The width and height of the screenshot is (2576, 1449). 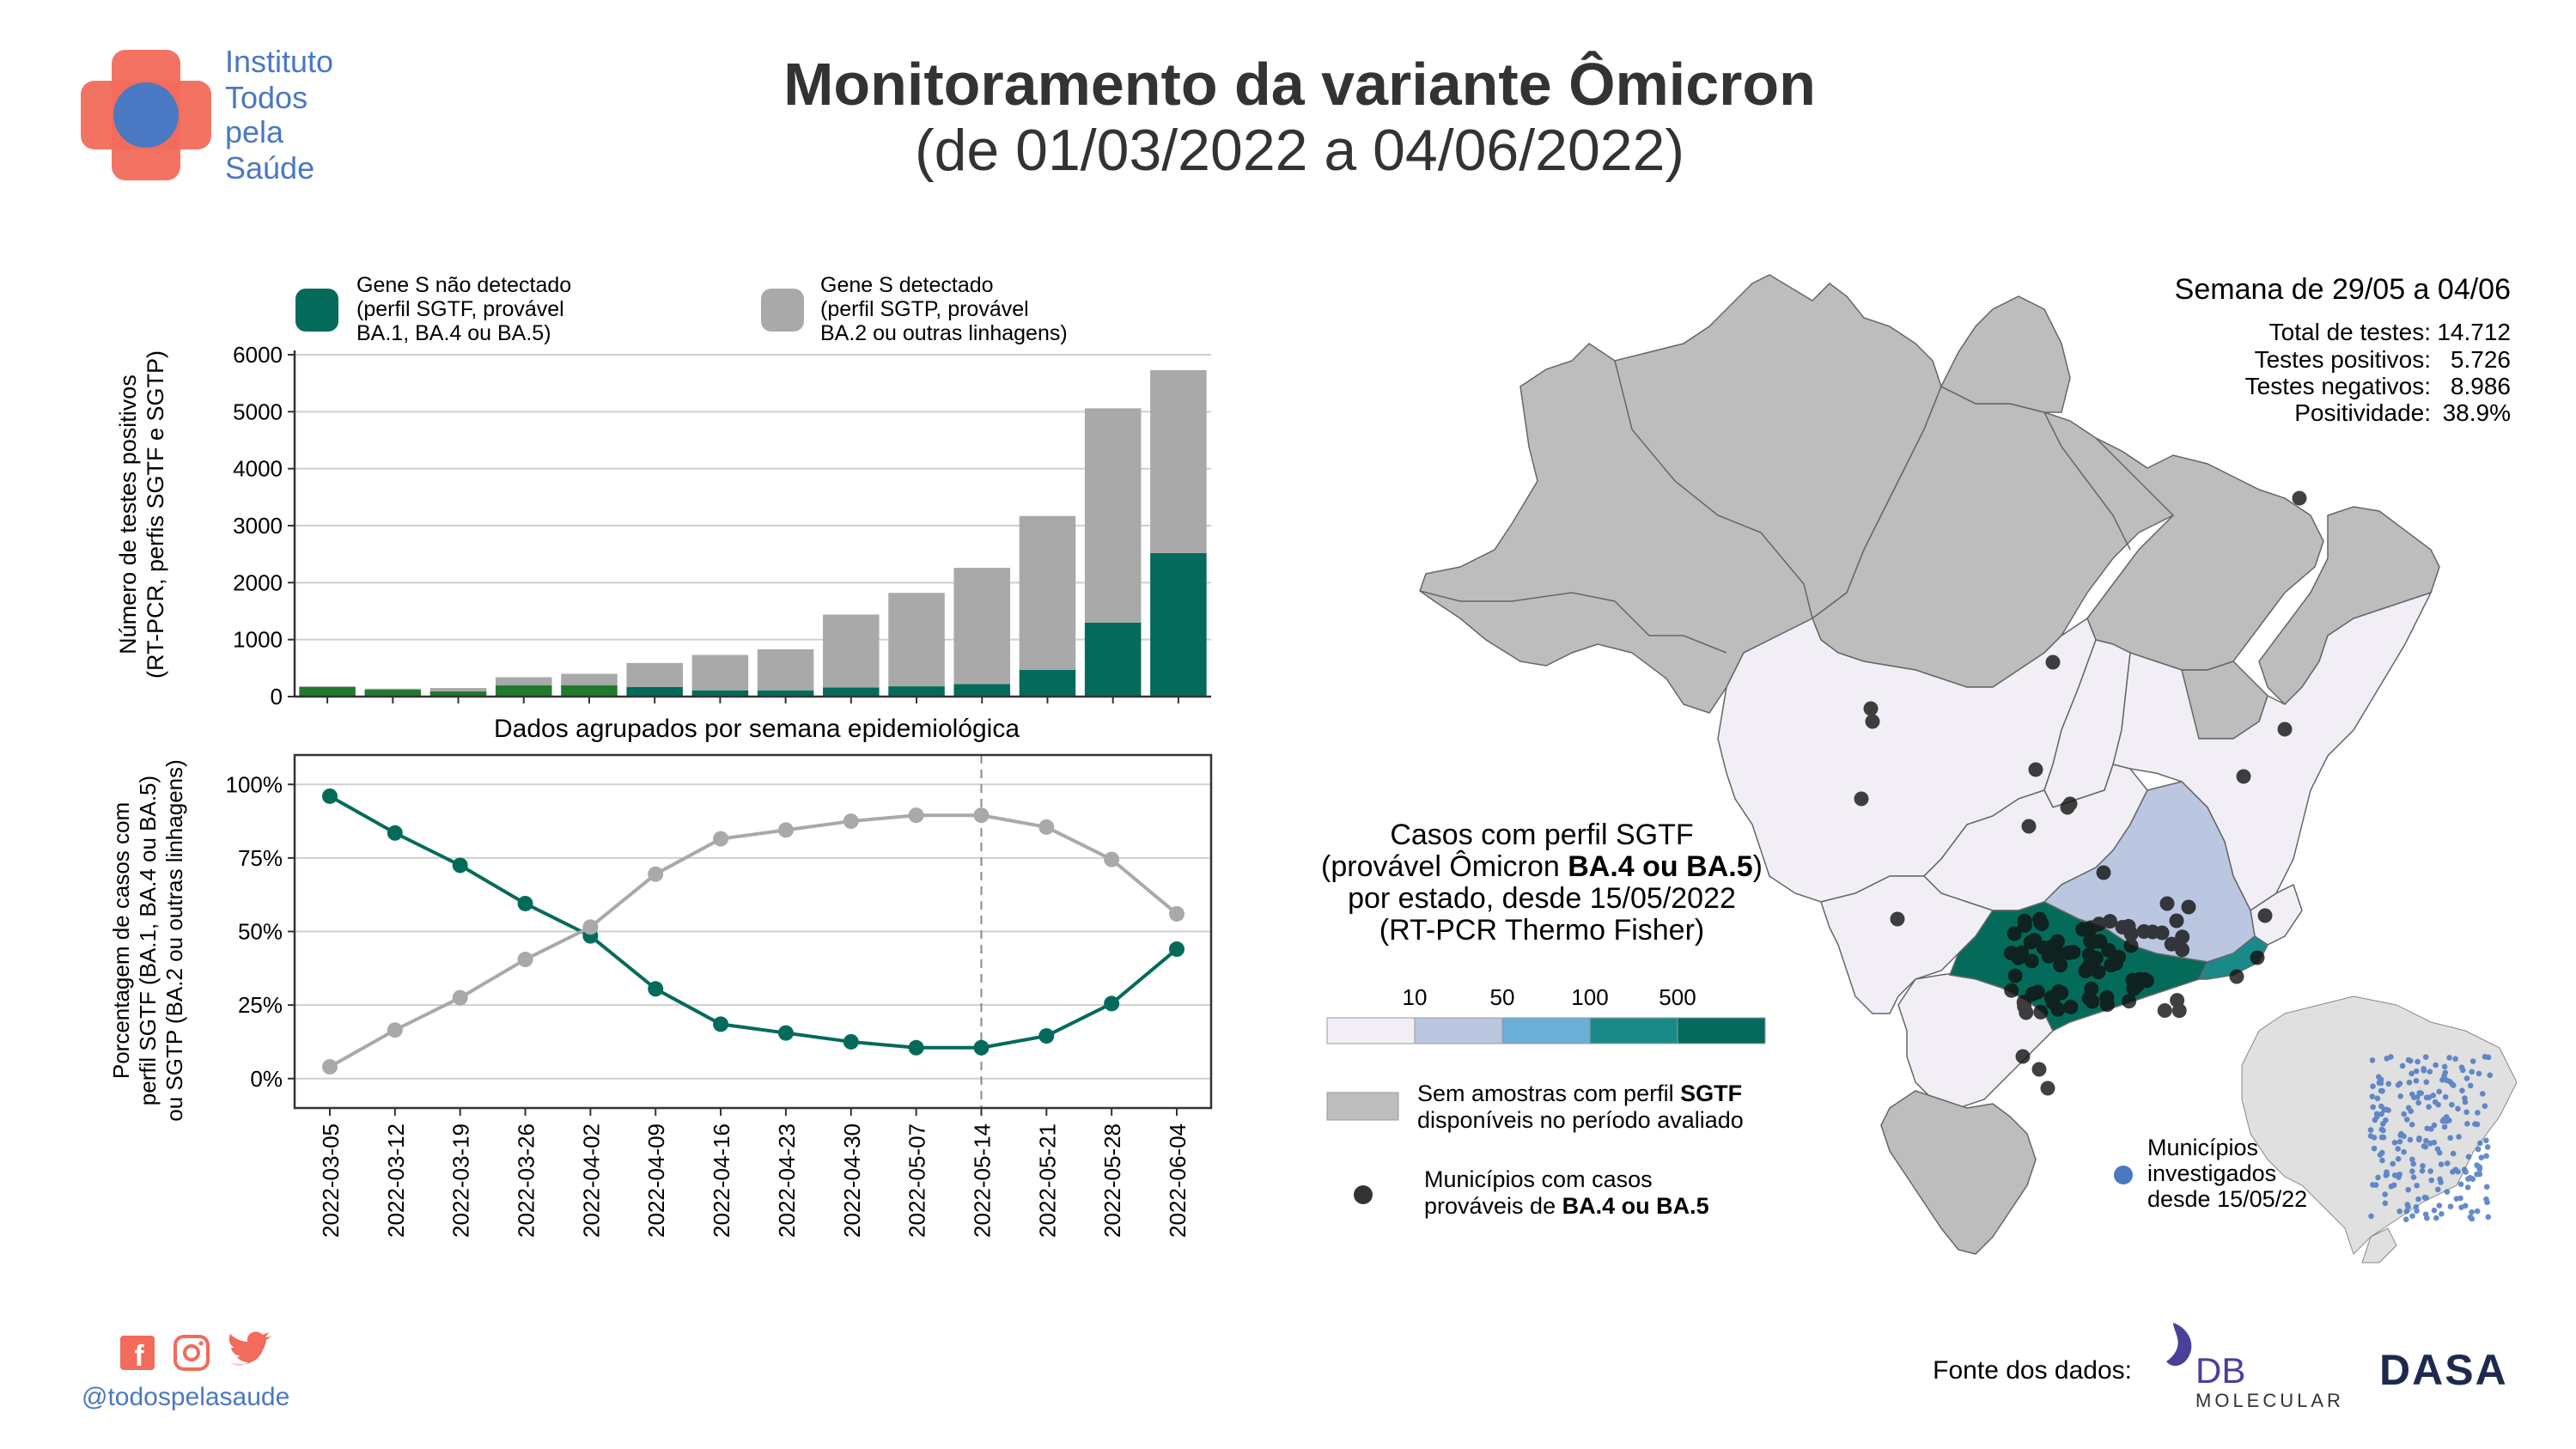 What do you see at coordinates (192, 1353) in the screenshot?
I see `instagram-icon` at bounding box center [192, 1353].